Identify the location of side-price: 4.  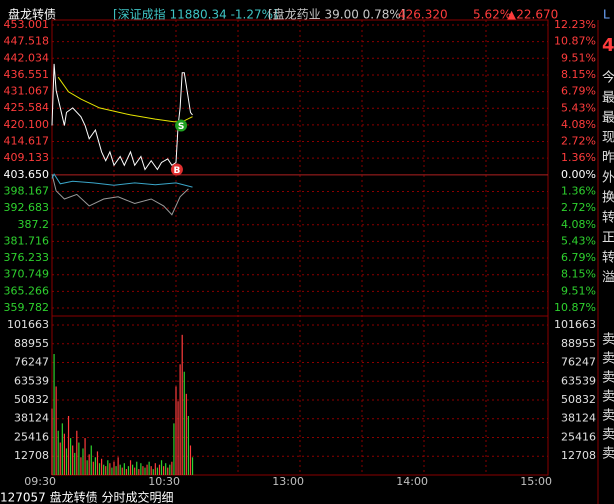
(608, 45).